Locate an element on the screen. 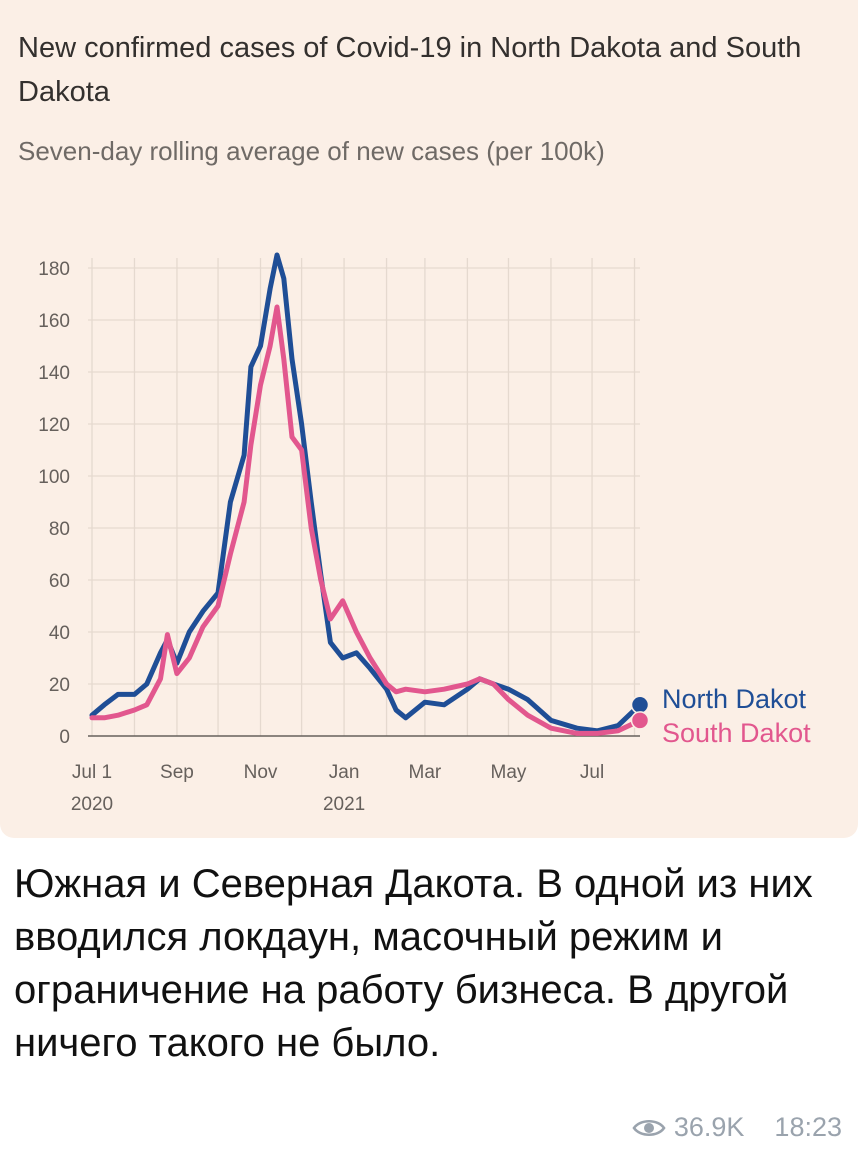  post-meta: 36.9K 18:23 is located at coordinates (737, 1127).